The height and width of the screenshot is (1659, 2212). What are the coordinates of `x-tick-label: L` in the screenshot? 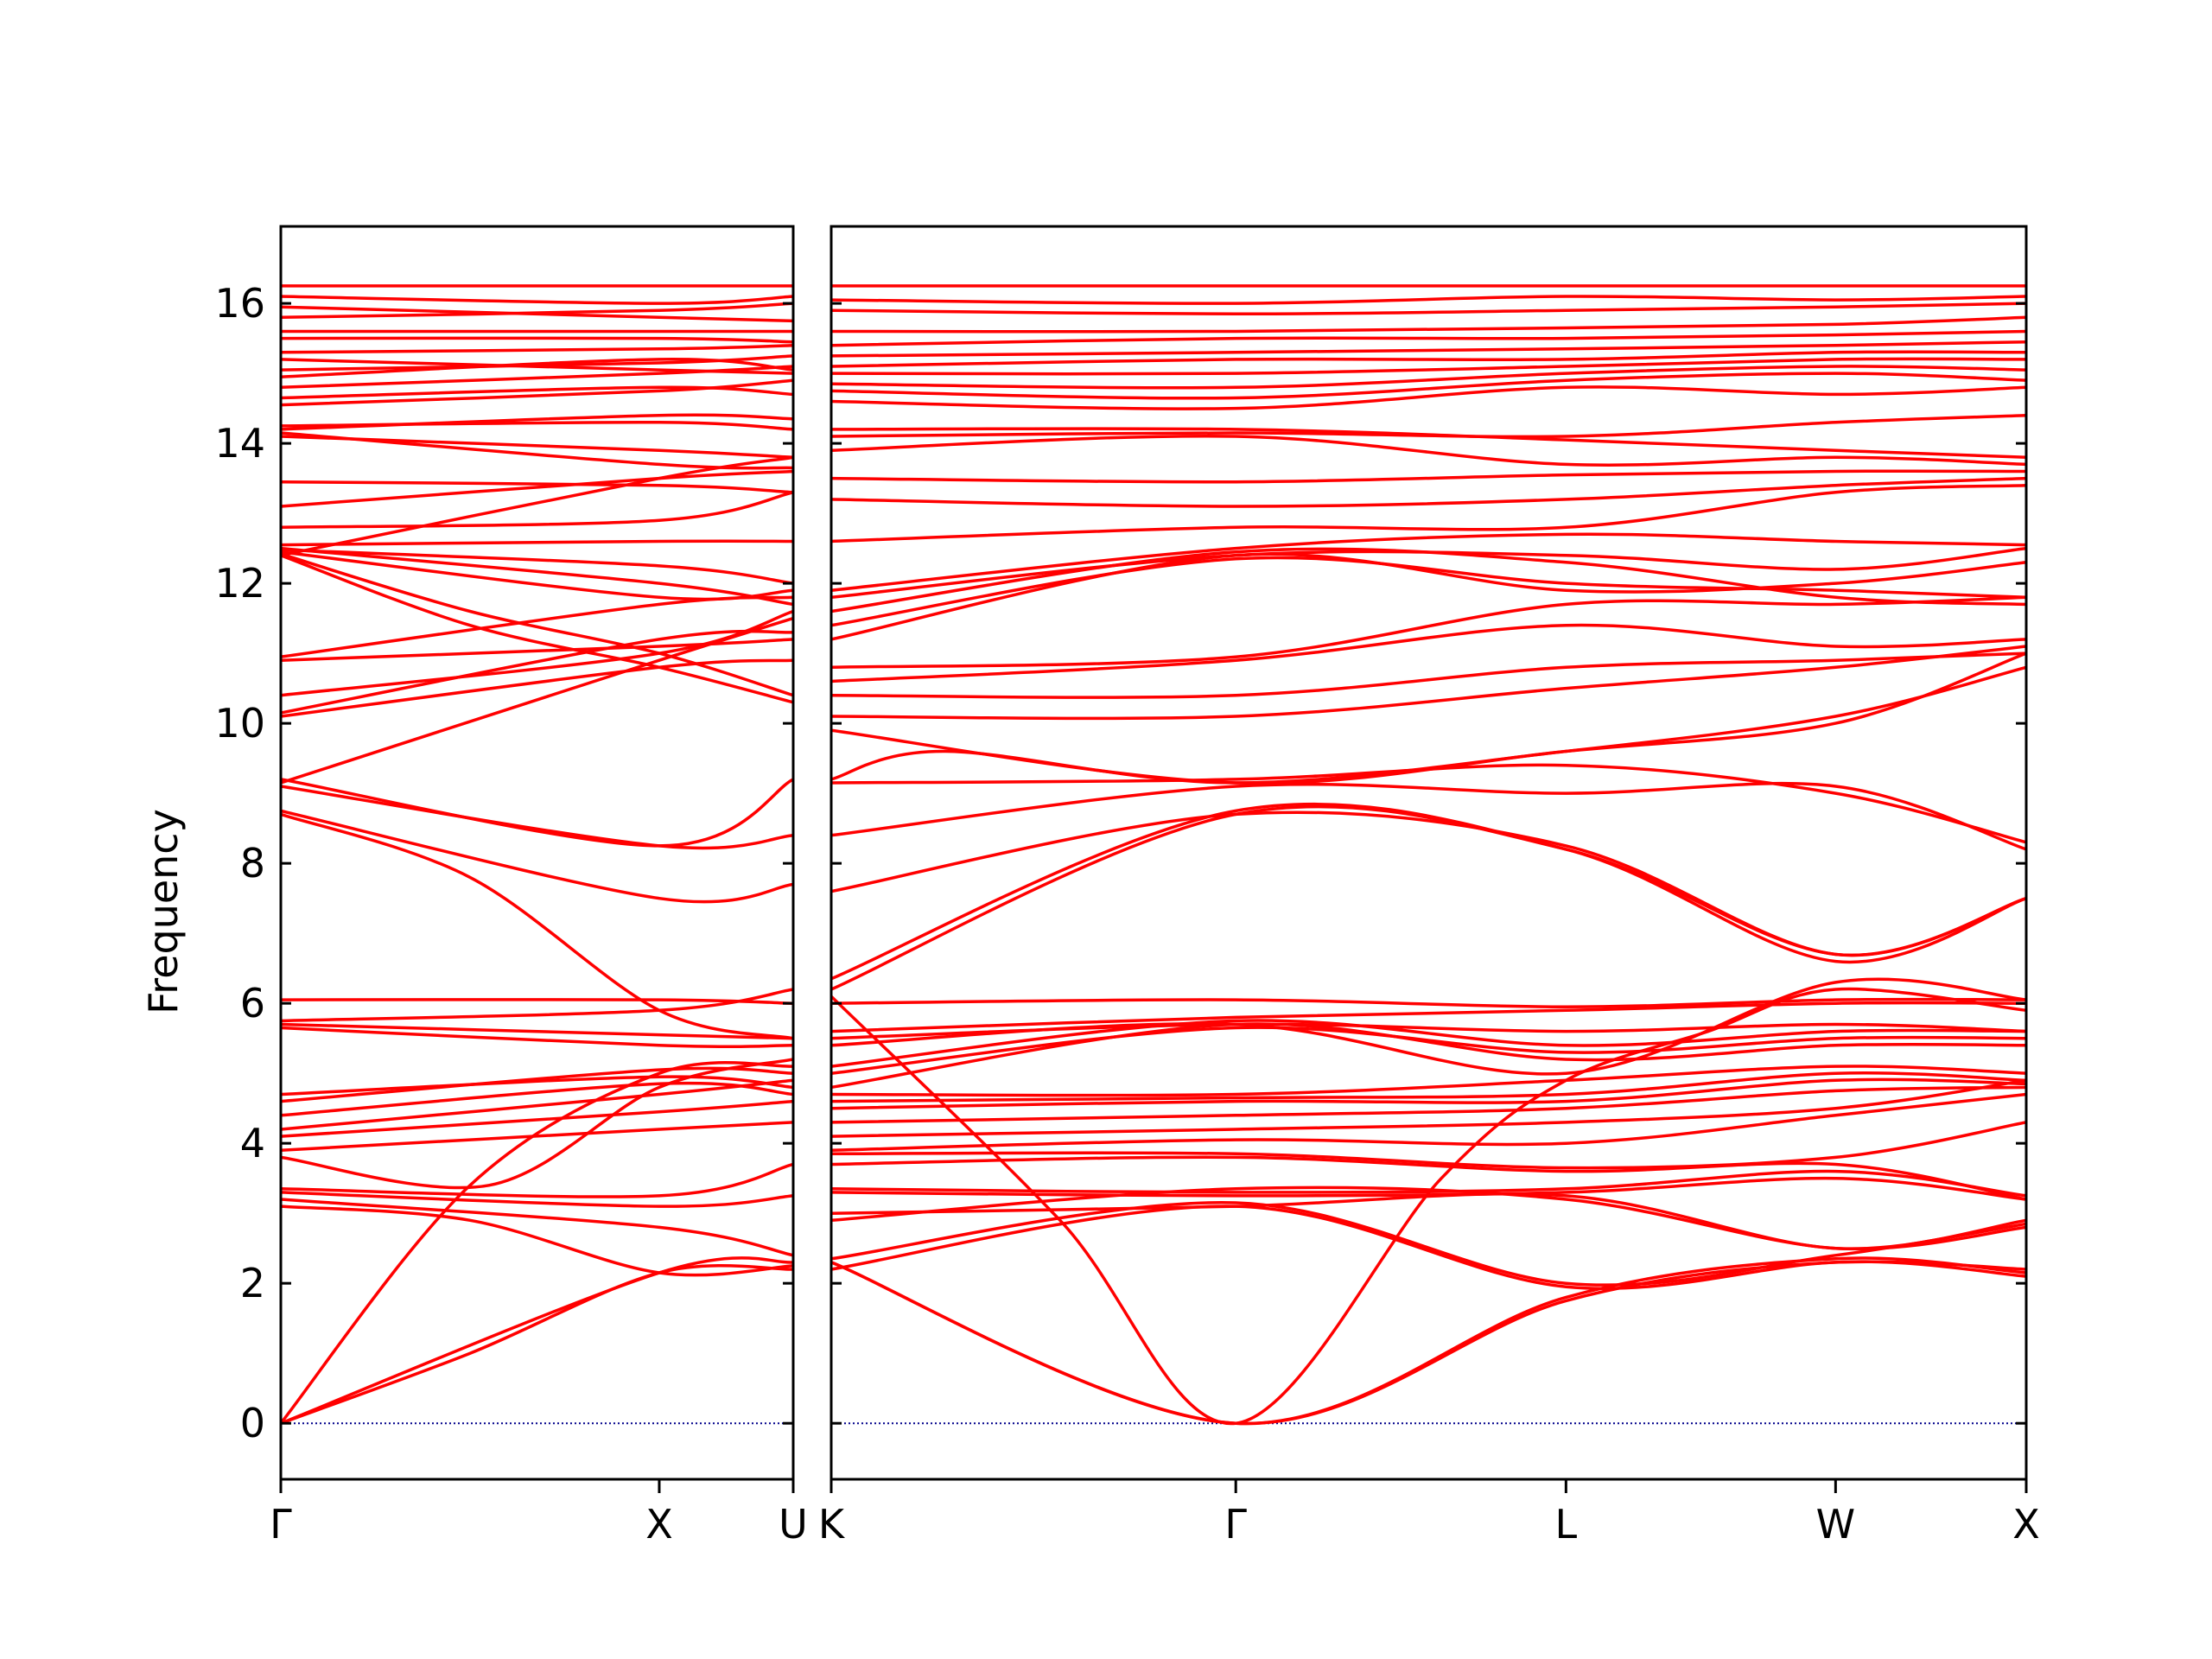 It's located at (1566, 1524).